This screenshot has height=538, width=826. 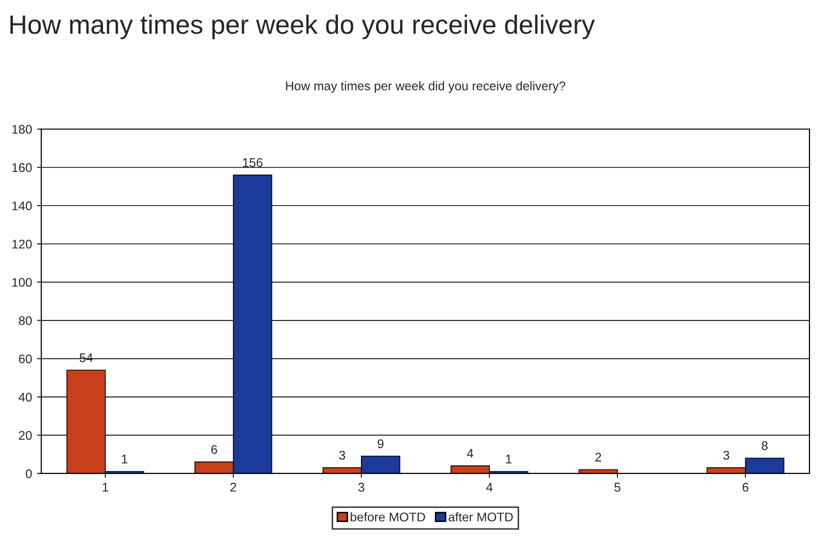 What do you see at coordinates (388, 517) in the screenshot?
I see `legend-label: before MOTD` at bounding box center [388, 517].